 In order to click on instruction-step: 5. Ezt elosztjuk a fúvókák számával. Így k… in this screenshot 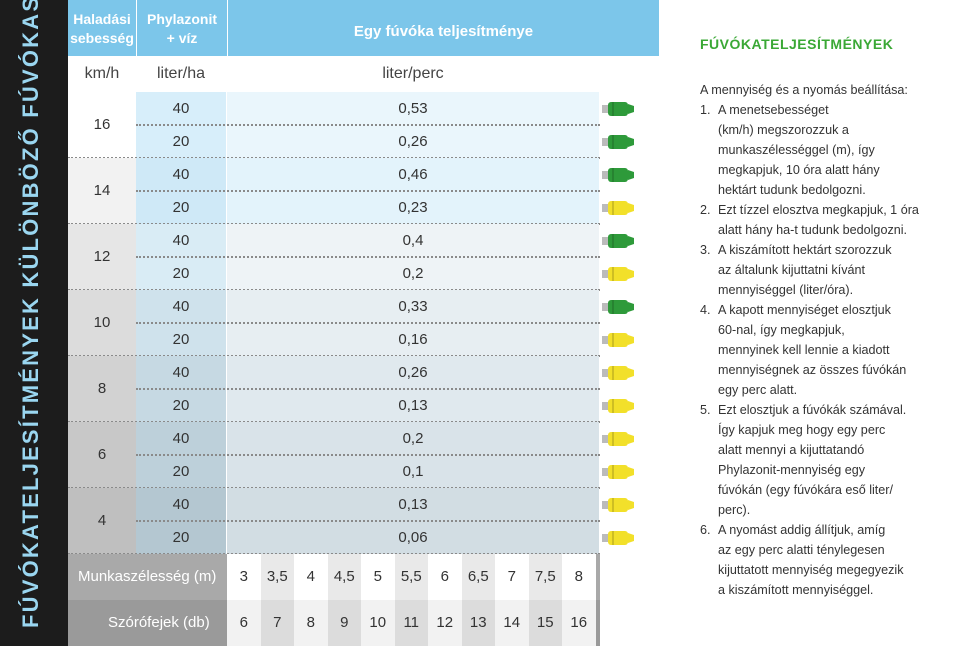, I will do `click(803, 460)`.